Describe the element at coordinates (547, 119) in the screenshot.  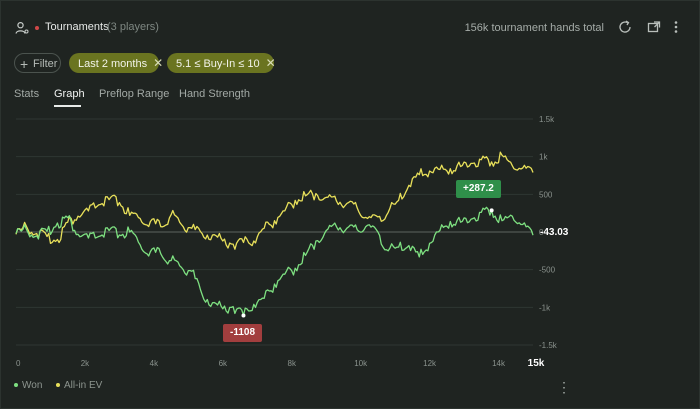
I see `y-tick-label: 1.5k` at that location.